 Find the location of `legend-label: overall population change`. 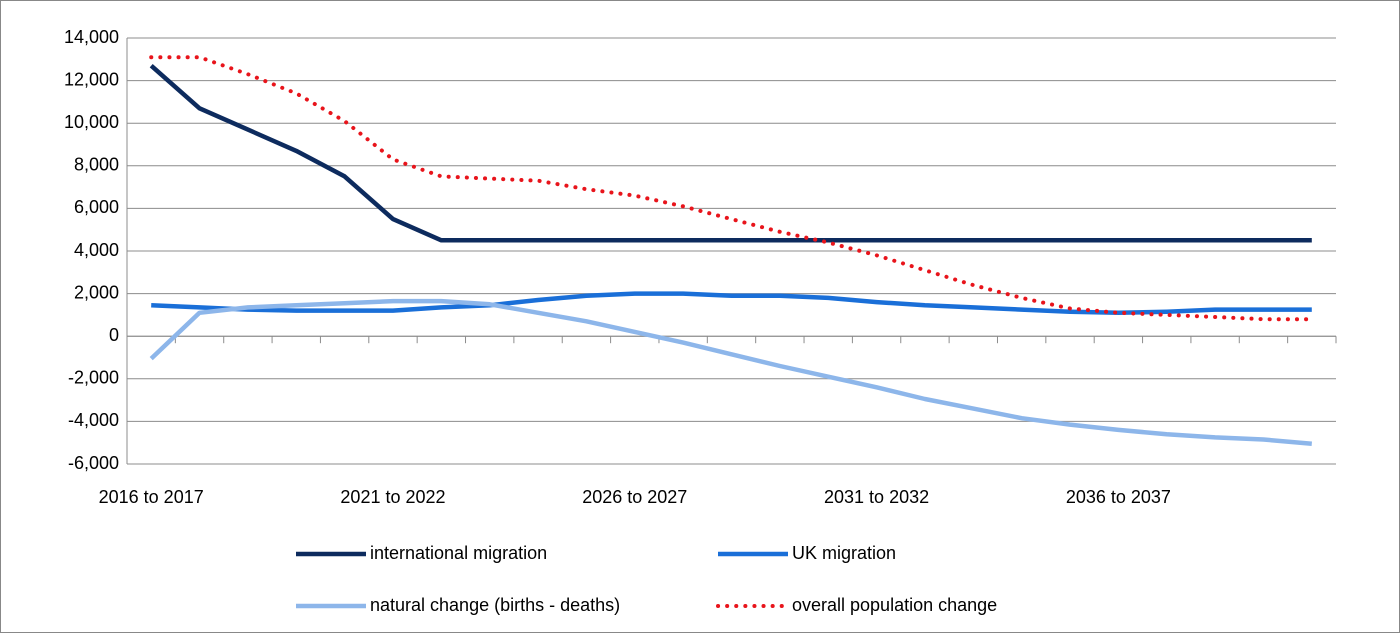

legend-label: overall population change is located at coordinates (894, 605).